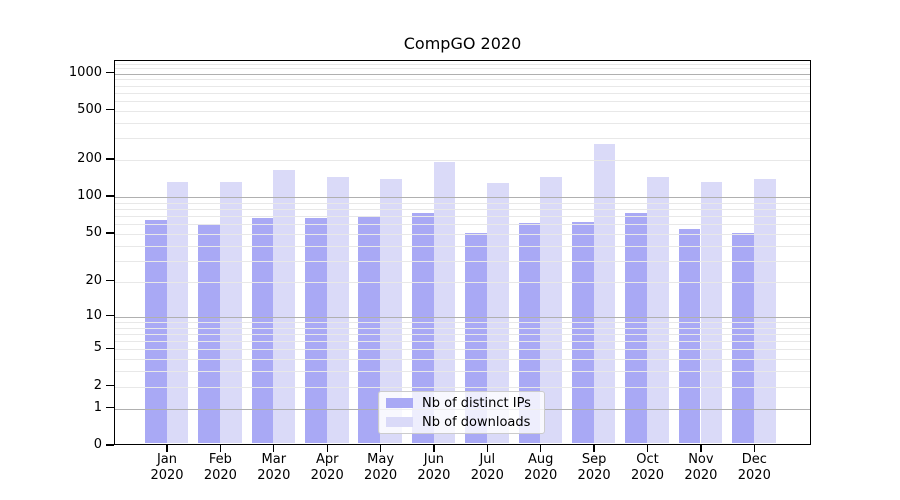 The width and height of the screenshot is (900, 500). I want to click on x-tick-label: Dec 2020, so click(754, 467).